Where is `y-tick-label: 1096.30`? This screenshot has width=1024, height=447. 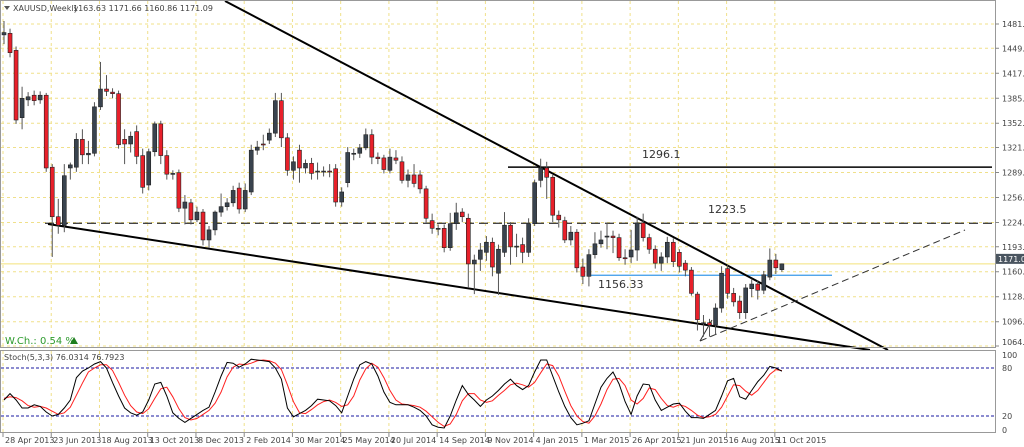 y-tick-label: 1096.30 is located at coordinates (1013, 322).